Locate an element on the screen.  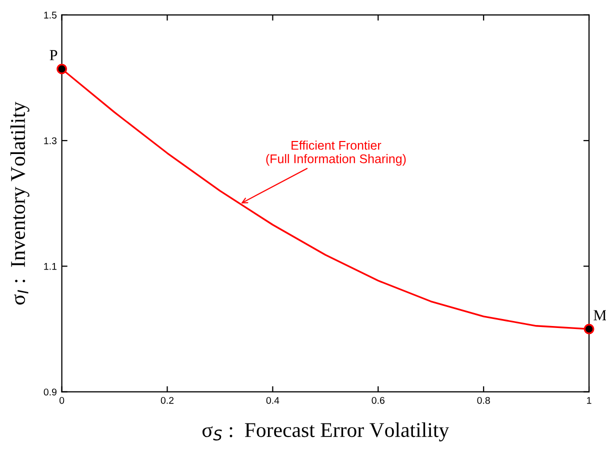
x-tick-label: 0.8 is located at coordinates (483, 400).